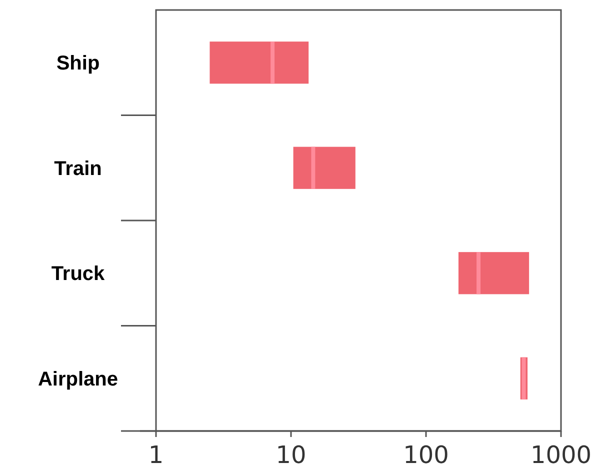  I want to click on x-tick-label: 10, so click(291, 455).